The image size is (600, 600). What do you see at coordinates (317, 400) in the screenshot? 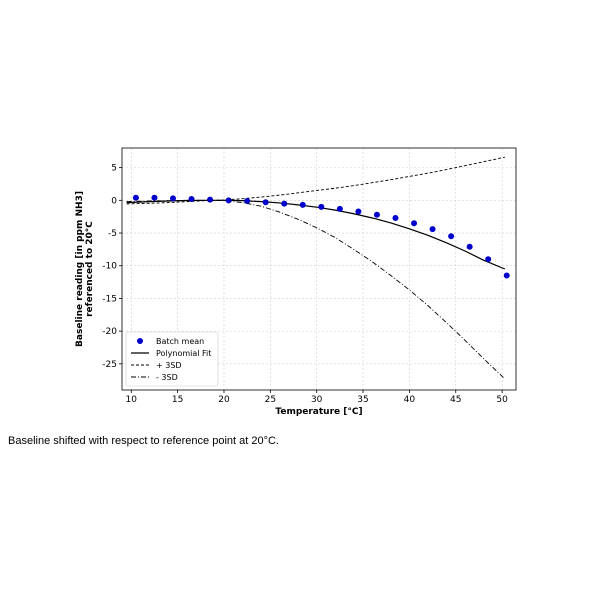
I see `x-tick-label: 30` at bounding box center [317, 400].